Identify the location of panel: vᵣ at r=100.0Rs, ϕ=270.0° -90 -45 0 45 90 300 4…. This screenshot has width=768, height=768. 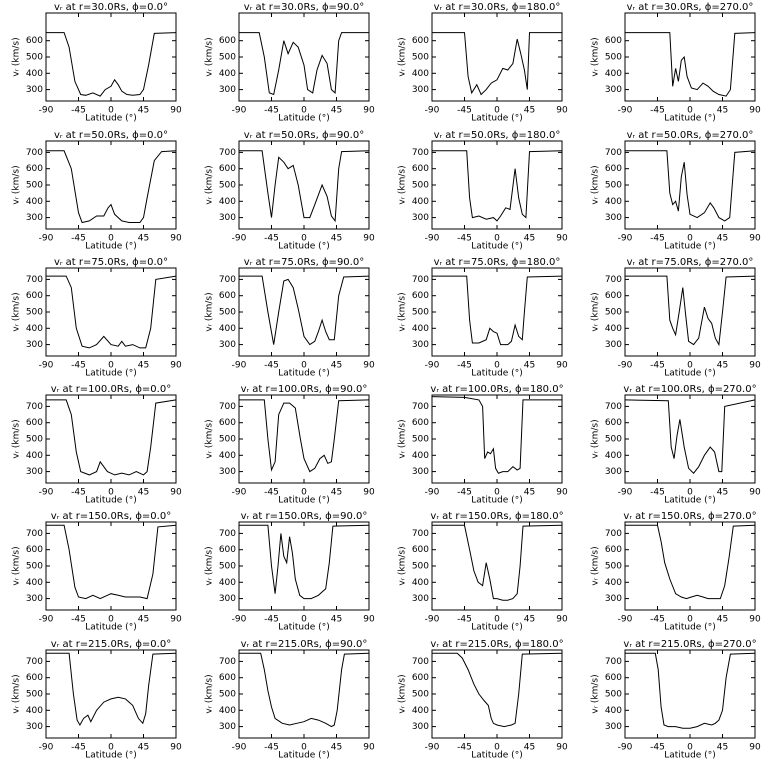
(676, 445).